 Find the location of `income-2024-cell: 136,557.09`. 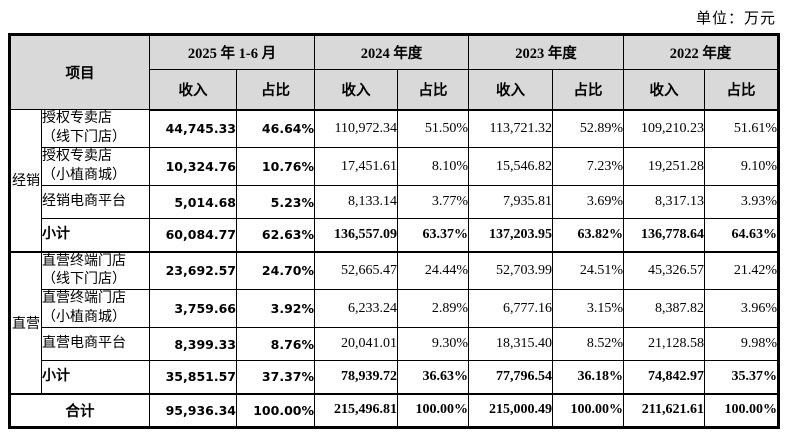

income-2024-cell: 136,557.09 is located at coordinates (356, 235).